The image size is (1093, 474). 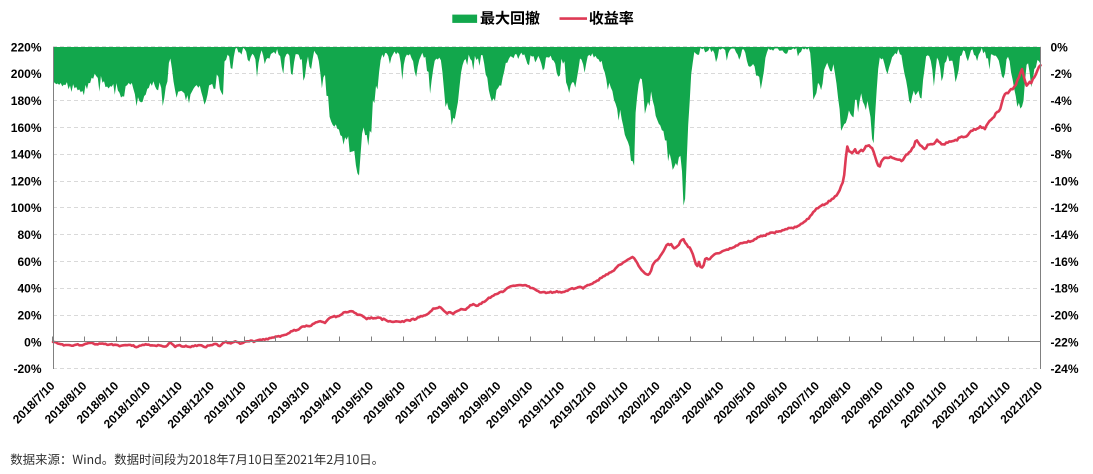 I want to click on svg-text: 200%, so click(x=26, y=74).